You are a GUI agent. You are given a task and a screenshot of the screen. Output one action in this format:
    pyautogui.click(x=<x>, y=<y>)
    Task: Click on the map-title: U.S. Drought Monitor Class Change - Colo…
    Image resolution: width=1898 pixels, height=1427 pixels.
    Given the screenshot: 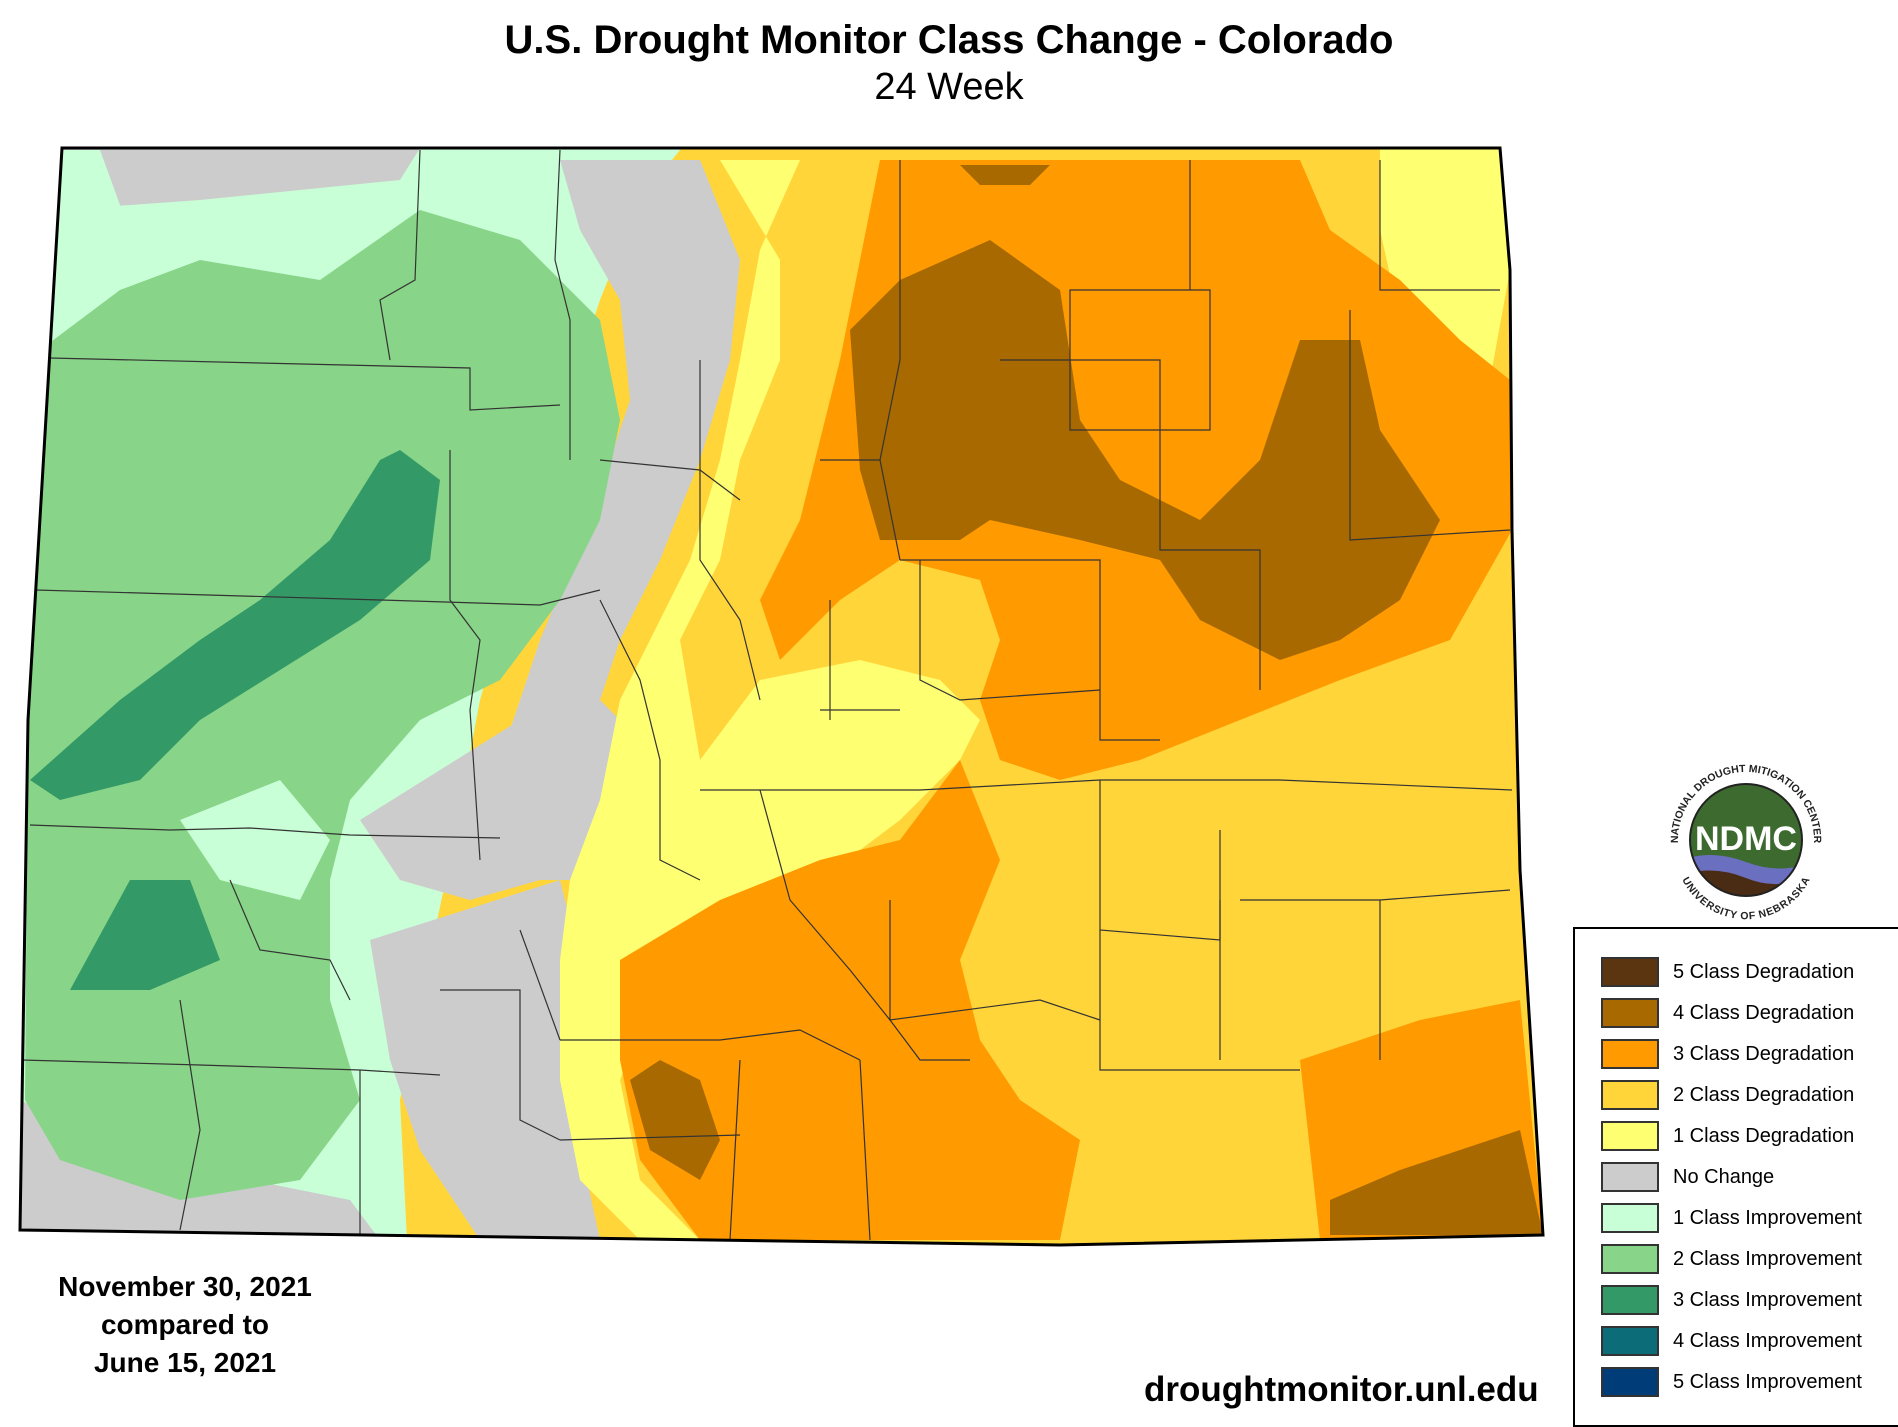 What is the action you would take?
    pyautogui.click(x=949, y=40)
    